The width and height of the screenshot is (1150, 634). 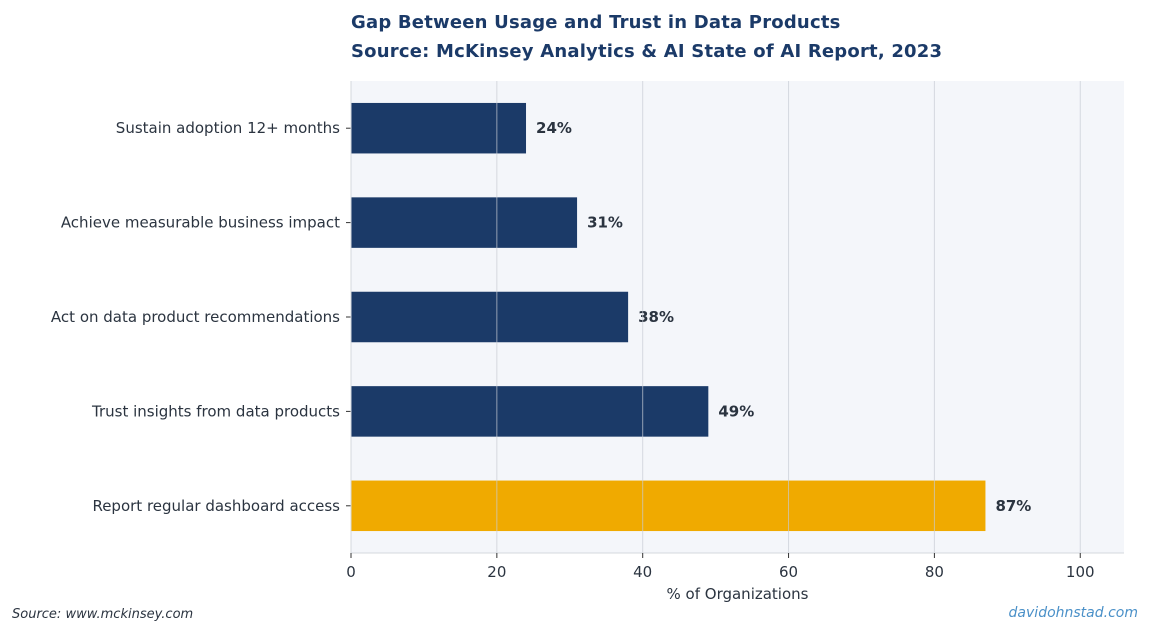 What do you see at coordinates (656, 317) in the screenshot?
I see `data-label: 38%` at bounding box center [656, 317].